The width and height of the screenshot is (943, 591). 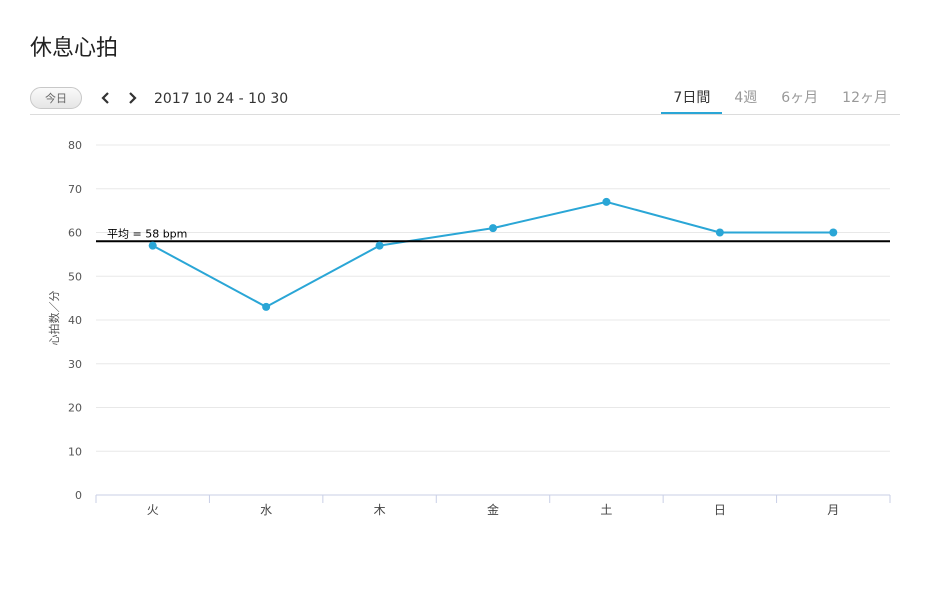 I want to click on average-label: 平均 = 58 bpm, so click(x=147, y=233).